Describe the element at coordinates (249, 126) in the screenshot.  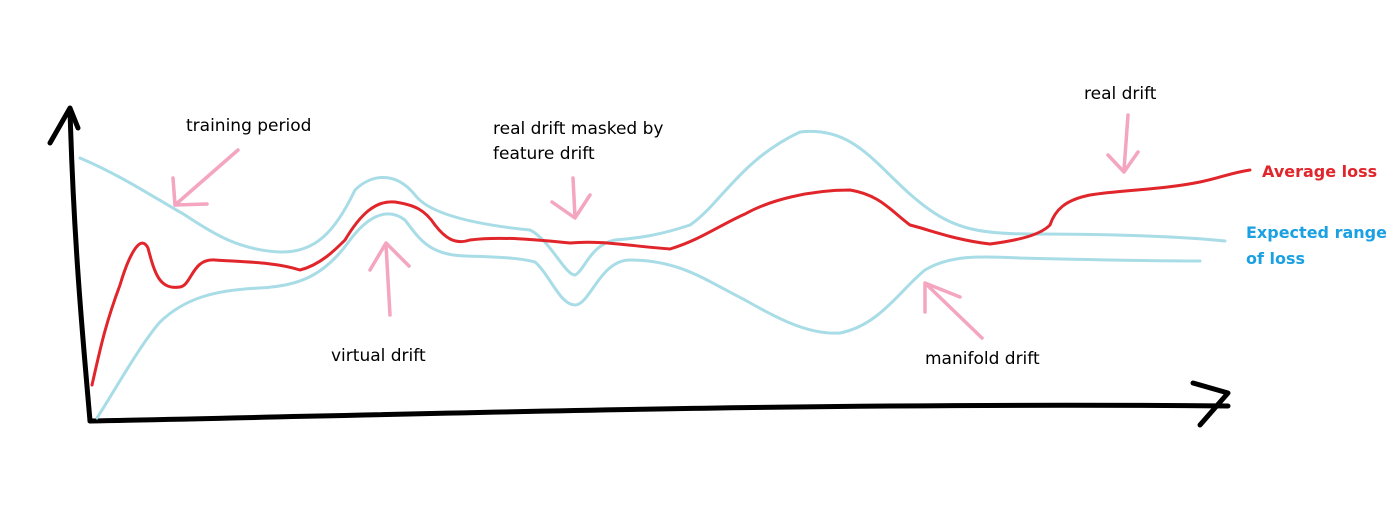
I see `label-training-period: training period` at that location.